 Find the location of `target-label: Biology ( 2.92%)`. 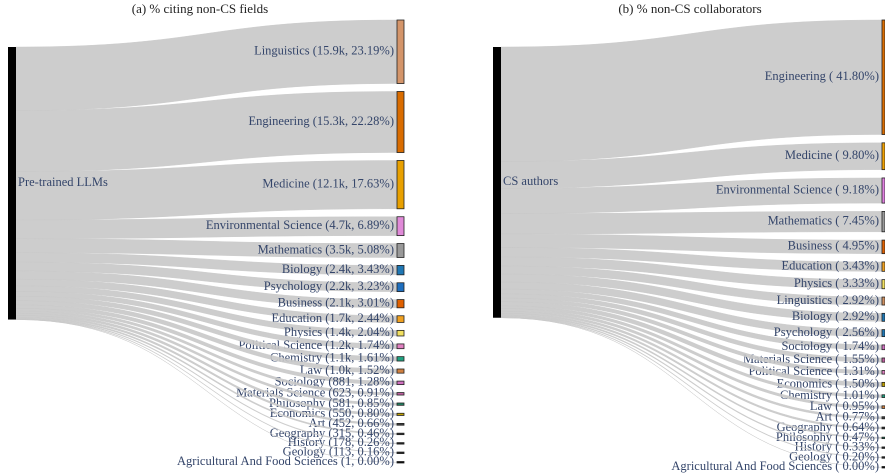

target-label: Biology ( 2.92%) is located at coordinates (835, 316).